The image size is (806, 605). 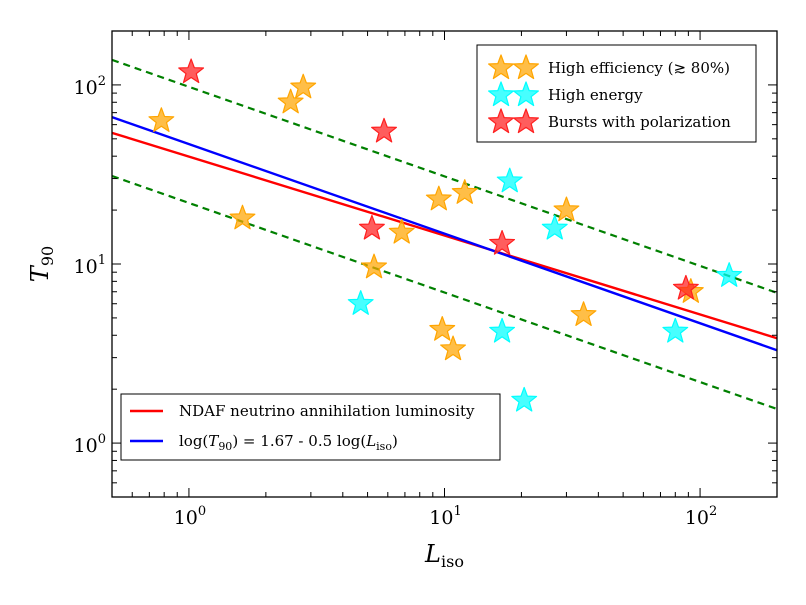 I want to click on y-tick-label: 10¹, so click(x=90, y=265).